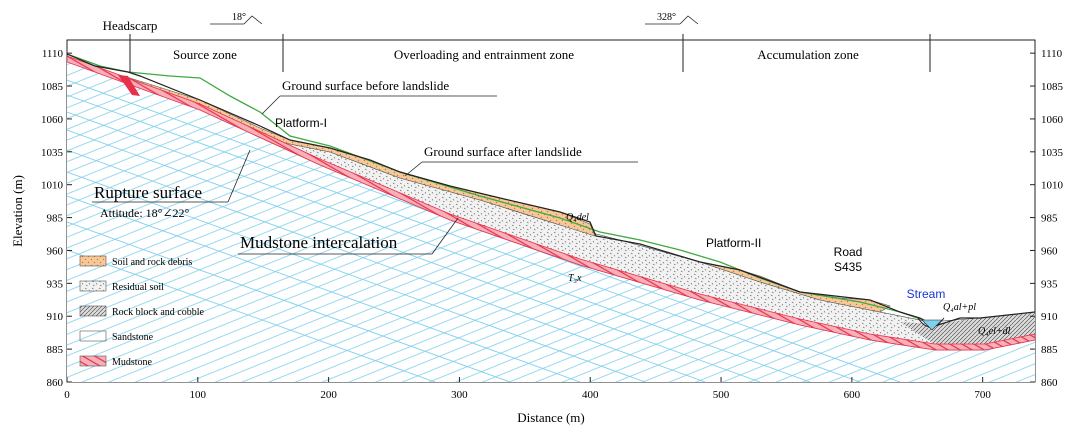  I want to click on y-tick-label-left: 1110, so click(53, 54).